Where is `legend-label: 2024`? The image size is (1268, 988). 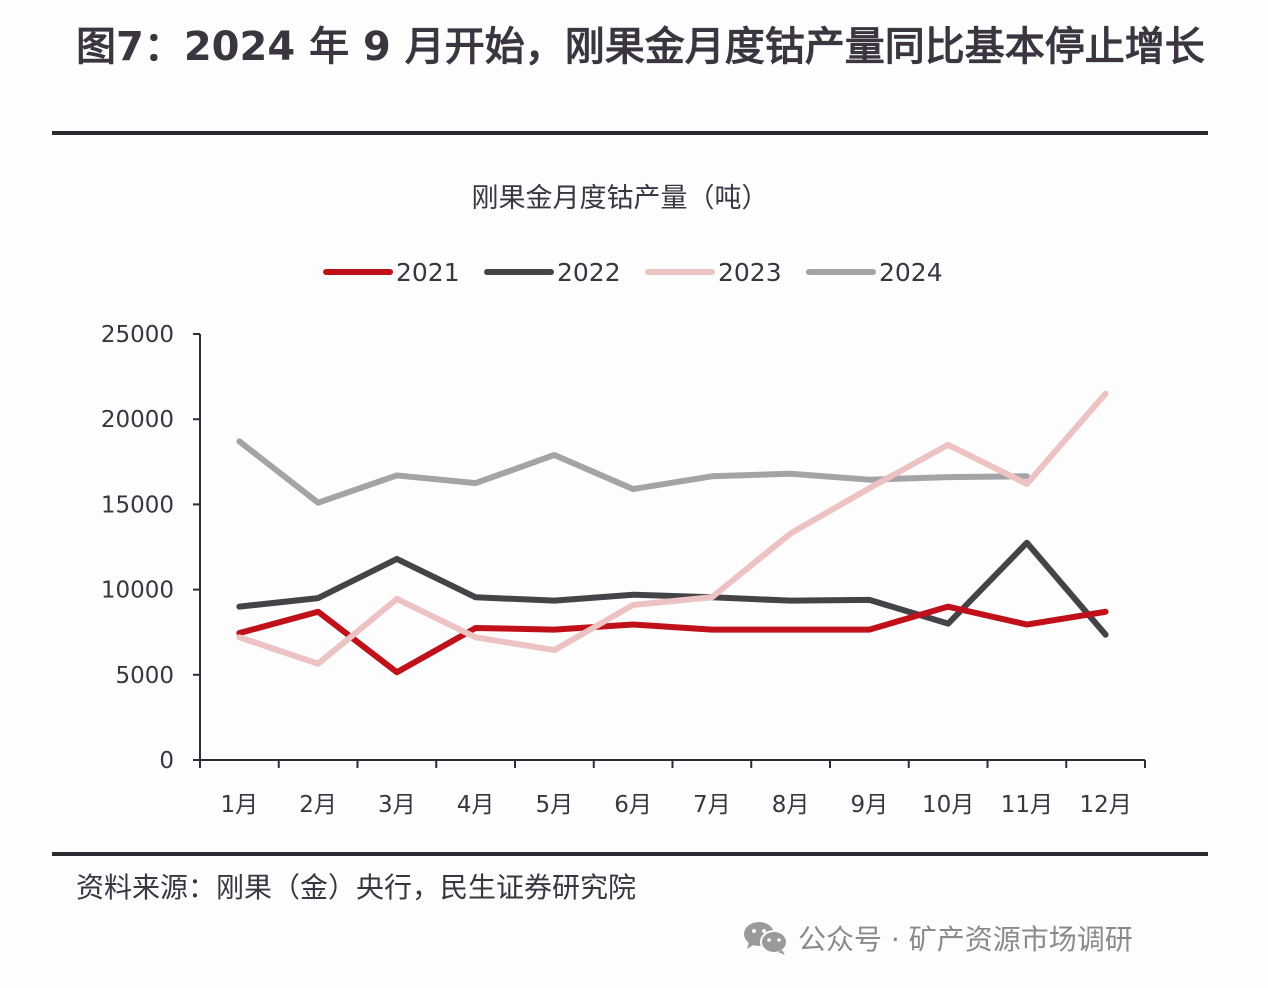
legend-label: 2024 is located at coordinates (911, 272).